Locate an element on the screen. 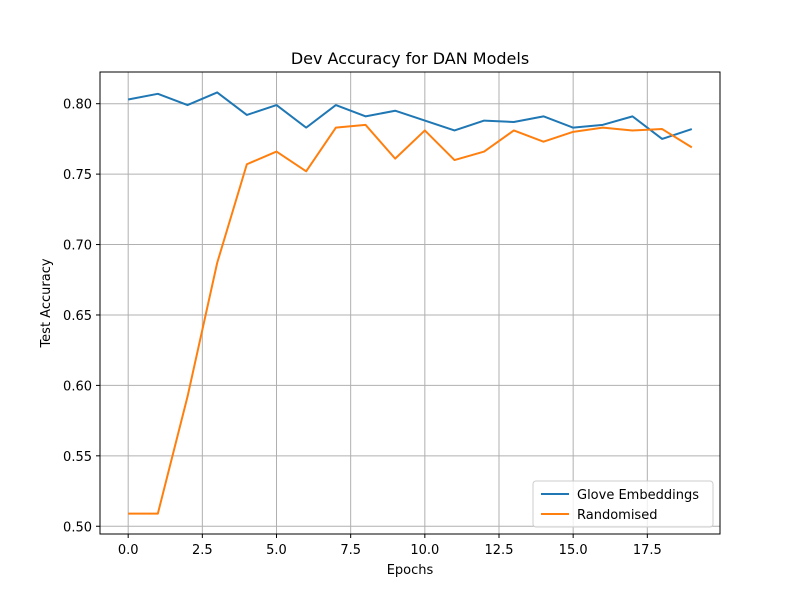 Image resolution: width=800 pixels, height=600 pixels. y-tick-label: 0.60 is located at coordinates (77, 386).